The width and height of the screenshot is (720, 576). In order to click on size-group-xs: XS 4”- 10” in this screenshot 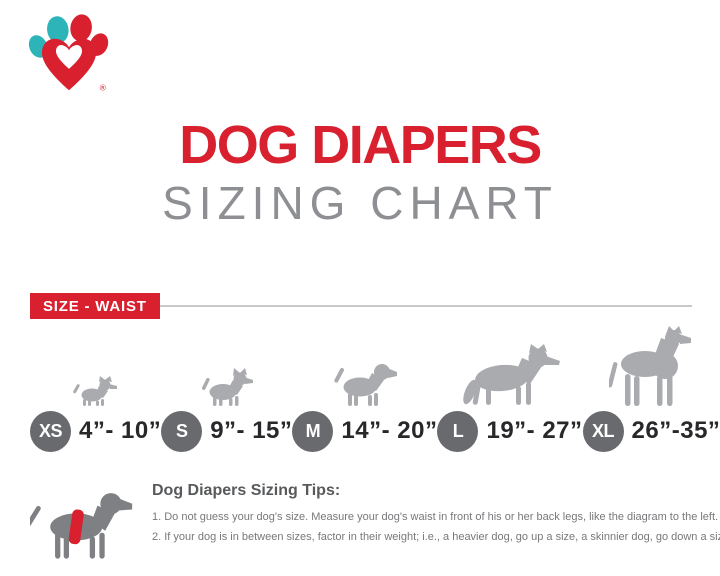, I will do `click(95, 391)`.